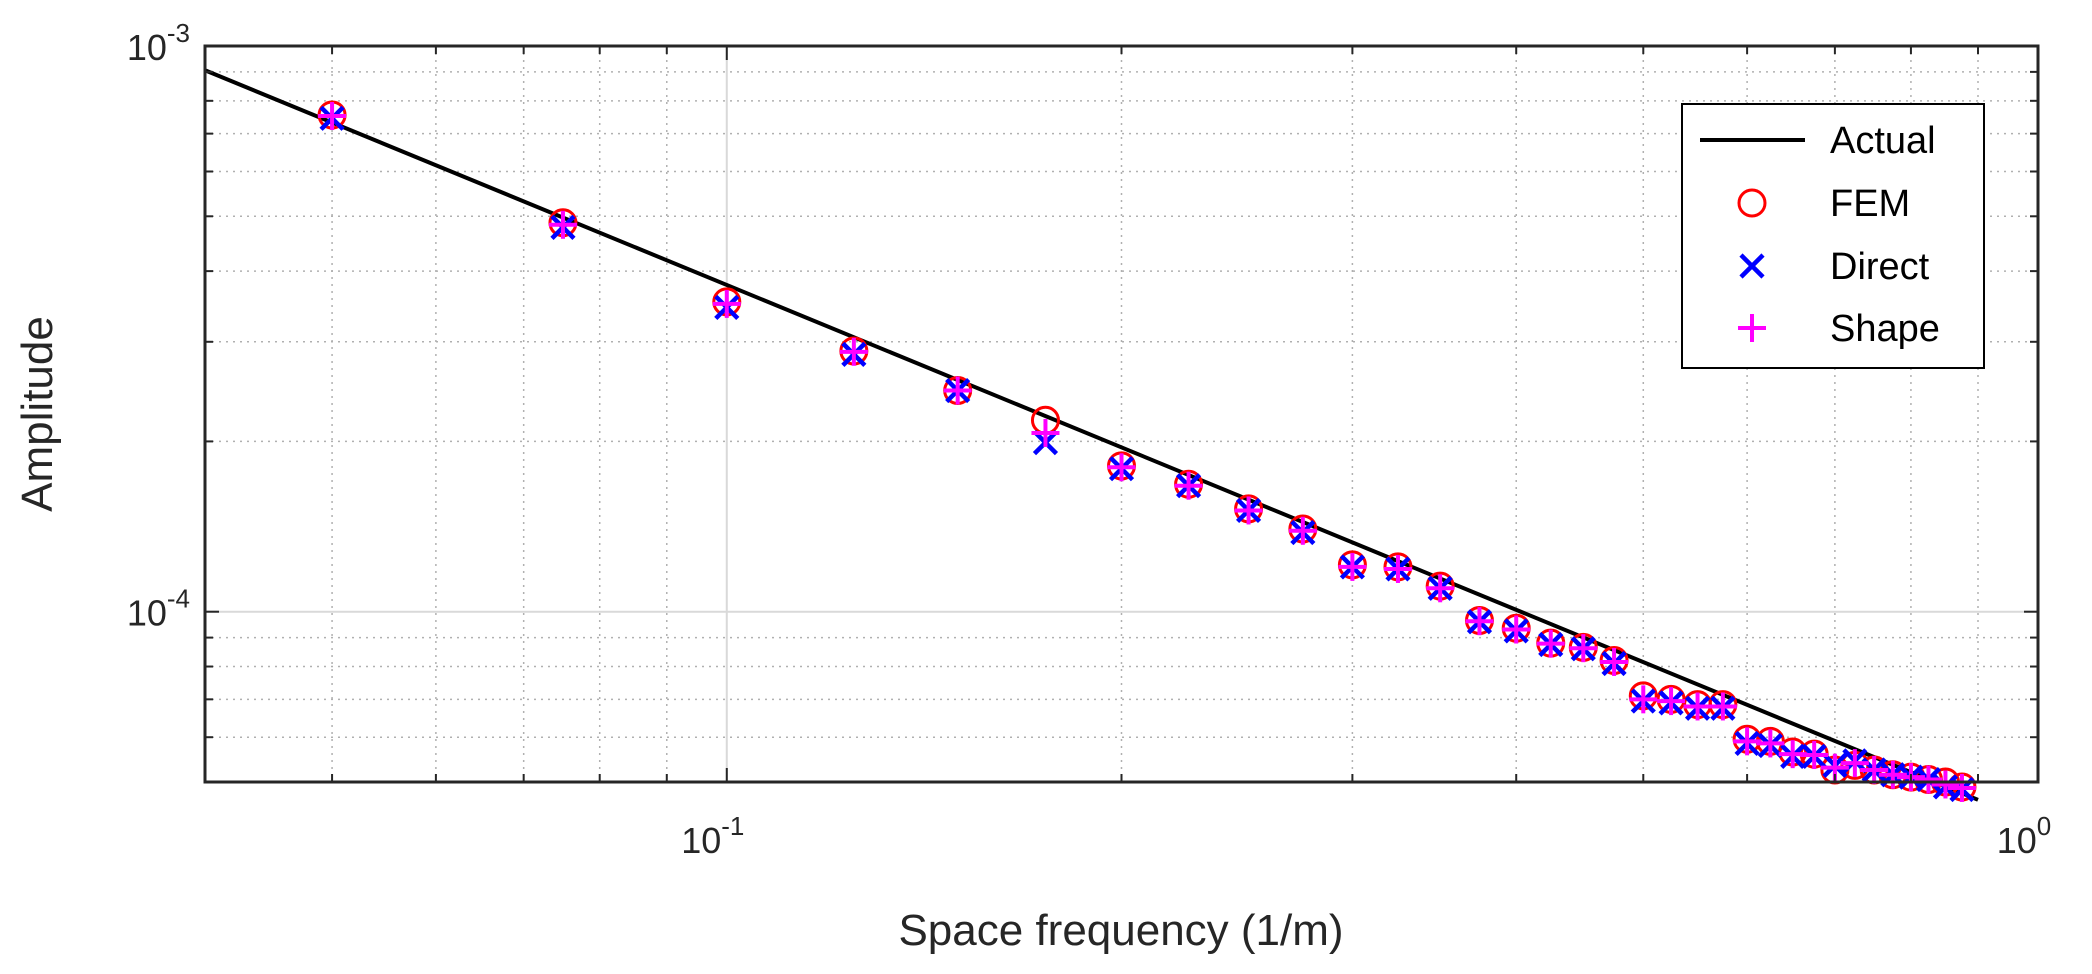  Describe the element at coordinates (1885, 329) in the screenshot. I see `legend-label-shape: Shape` at that location.